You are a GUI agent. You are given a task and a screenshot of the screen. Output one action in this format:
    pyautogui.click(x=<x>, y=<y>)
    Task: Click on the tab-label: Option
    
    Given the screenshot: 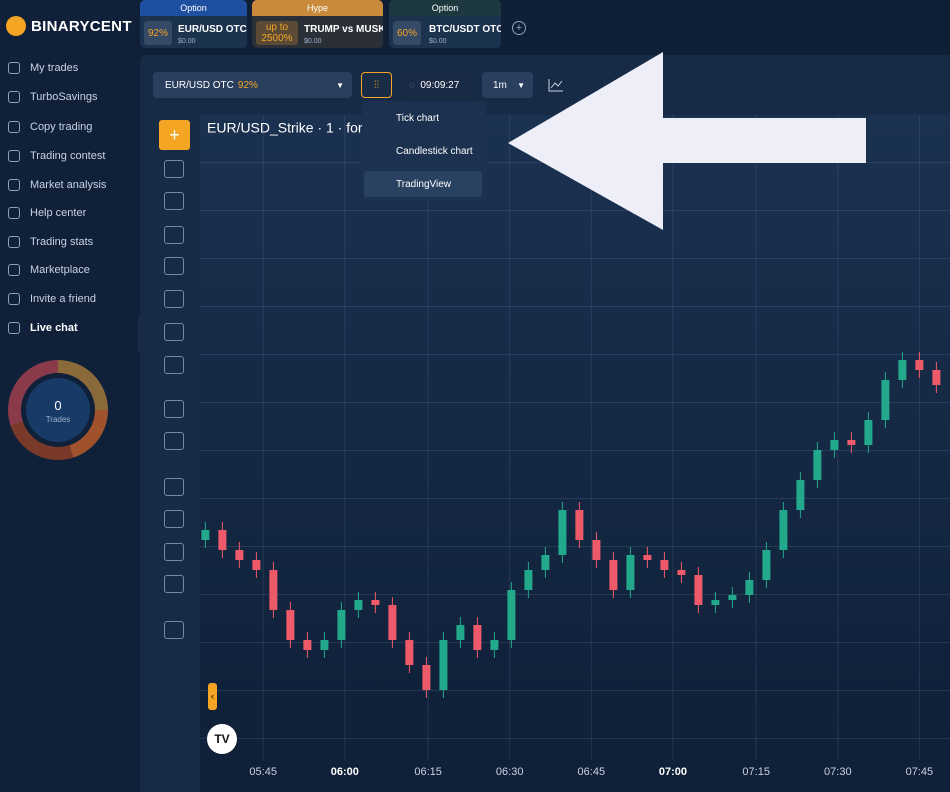 What is the action you would take?
    pyautogui.click(x=193, y=8)
    